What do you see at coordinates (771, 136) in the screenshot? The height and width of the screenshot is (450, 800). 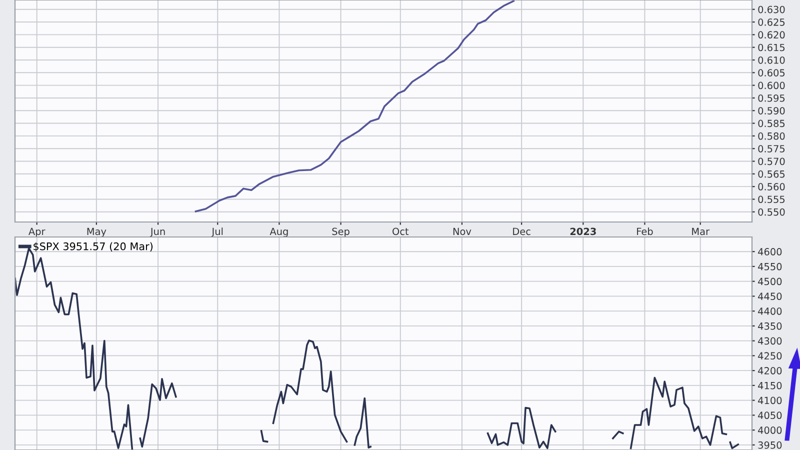 I see `y-tick-label: 0.580` at bounding box center [771, 136].